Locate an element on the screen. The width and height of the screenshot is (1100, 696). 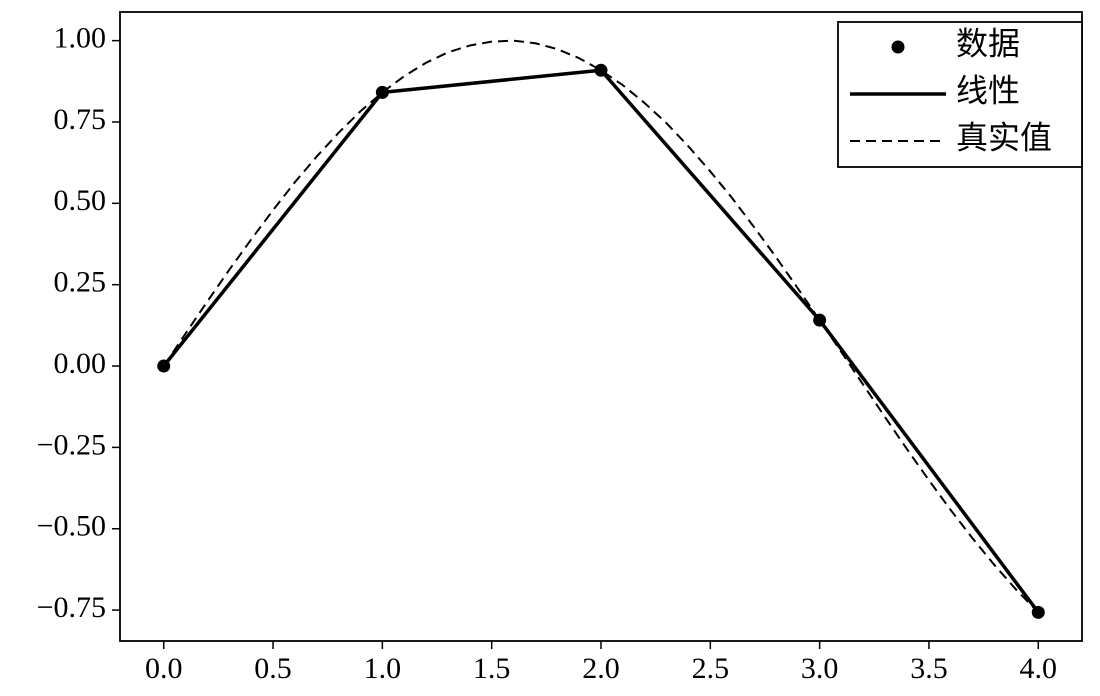
x-tick-label: 2.5 is located at coordinates (711, 668).